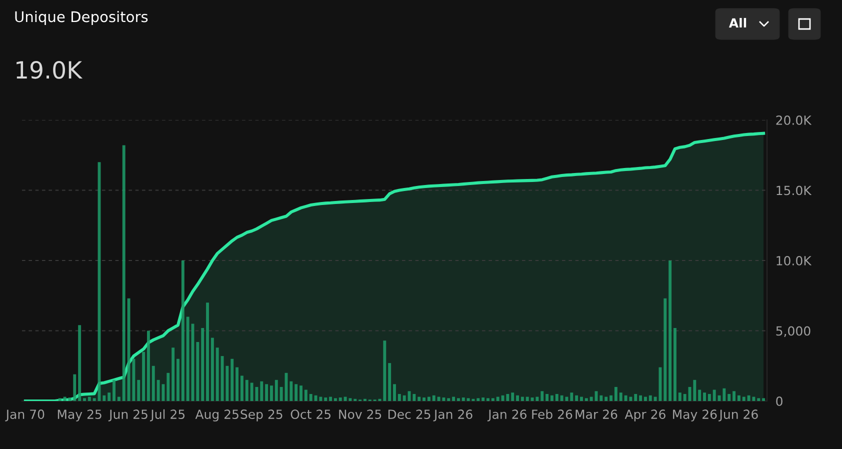 The image size is (842, 449). I want to click on y-tick-label: 0, so click(779, 401).